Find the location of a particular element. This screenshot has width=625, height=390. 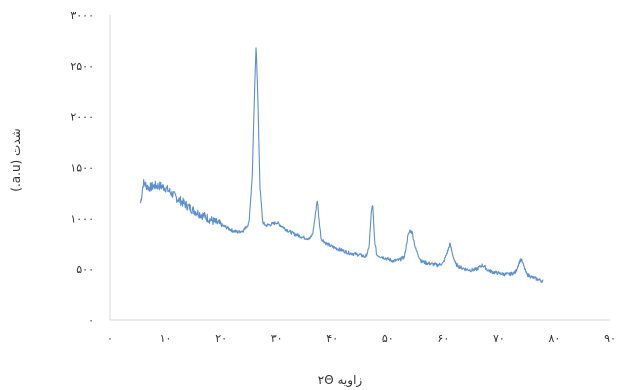

y-tick-label: ۱۵۰۰ is located at coordinates (82, 168).